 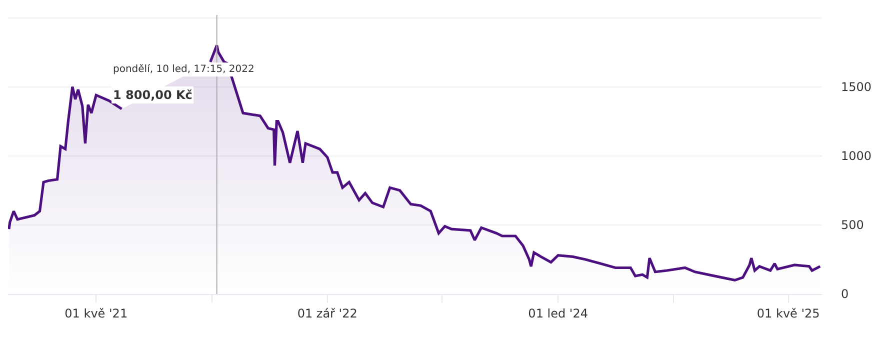 What do you see at coordinates (96, 313) in the screenshot?
I see `x-tick-label: 01 kvě '21` at bounding box center [96, 313].